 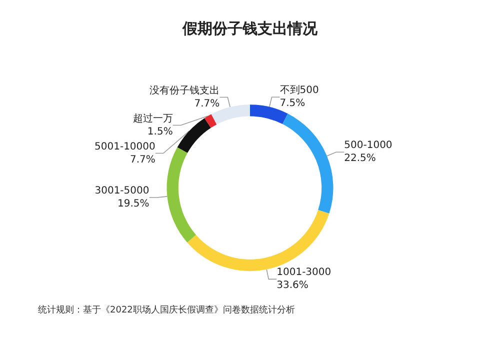 What do you see at coordinates (133, 204) in the screenshot?
I see `data-label: 19.5%` at bounding box center [133, 204].